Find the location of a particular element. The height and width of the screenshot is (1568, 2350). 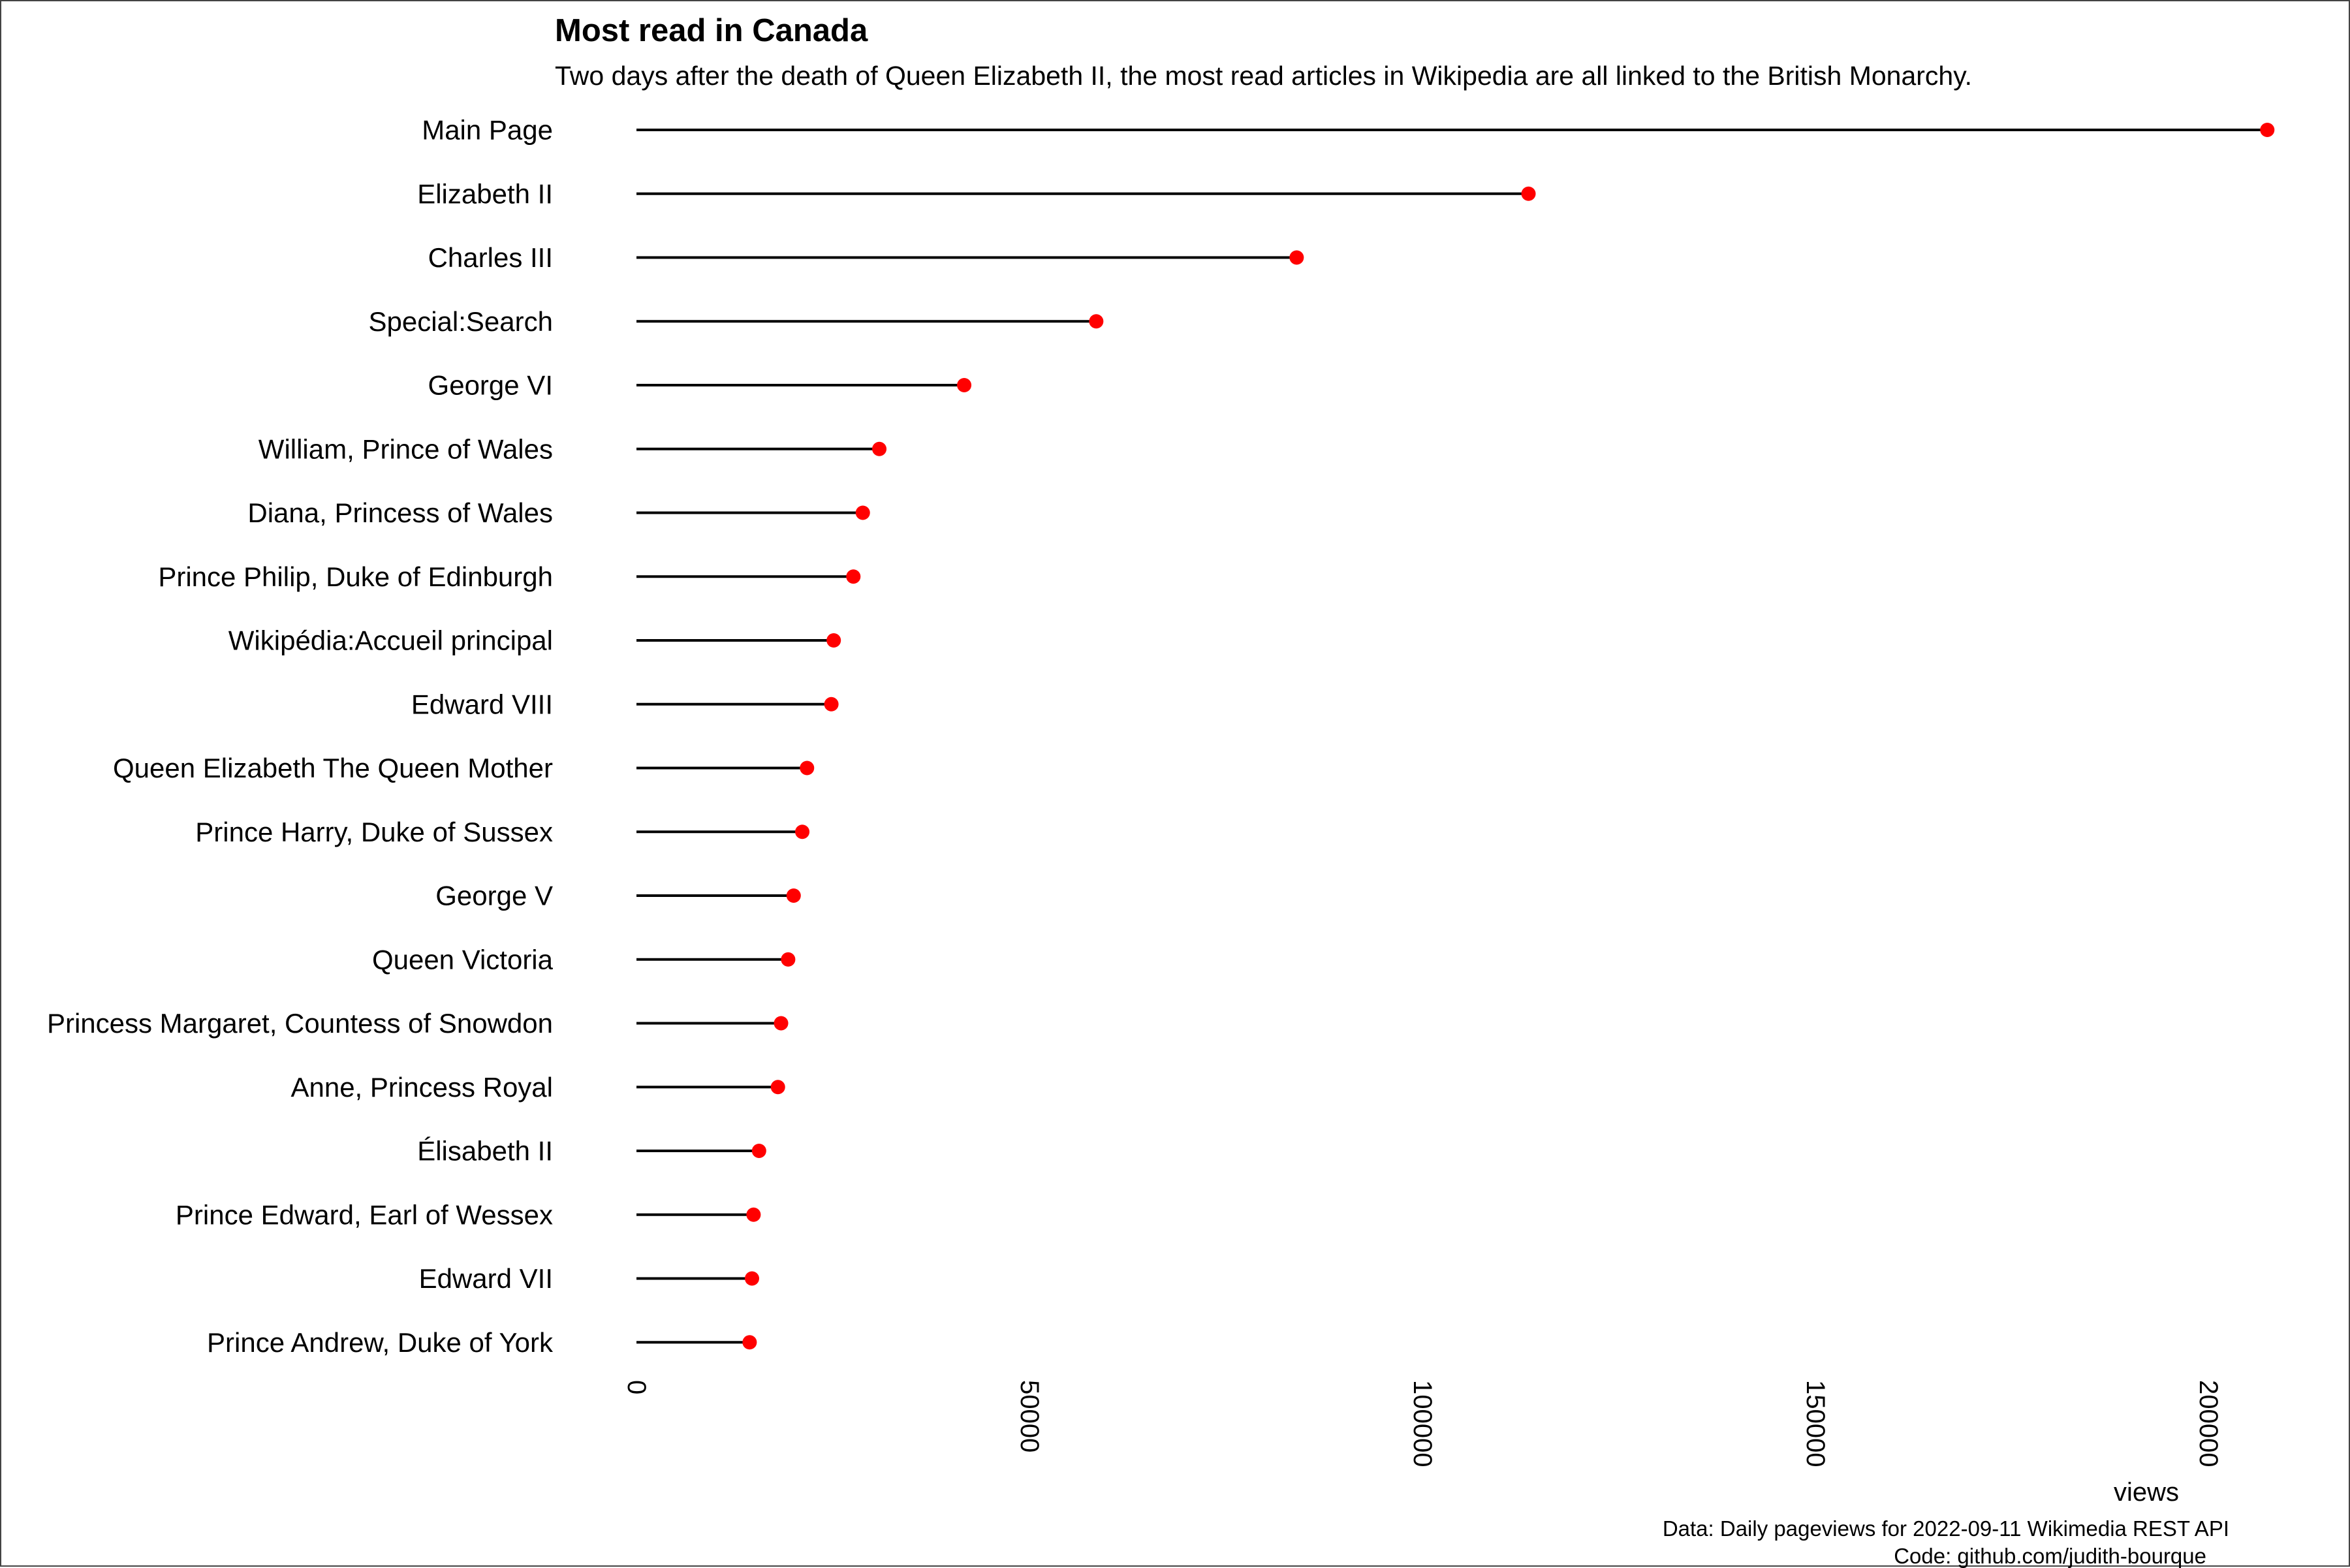

category-label: William, Prince of Wales is located at coordinates (405, 448).